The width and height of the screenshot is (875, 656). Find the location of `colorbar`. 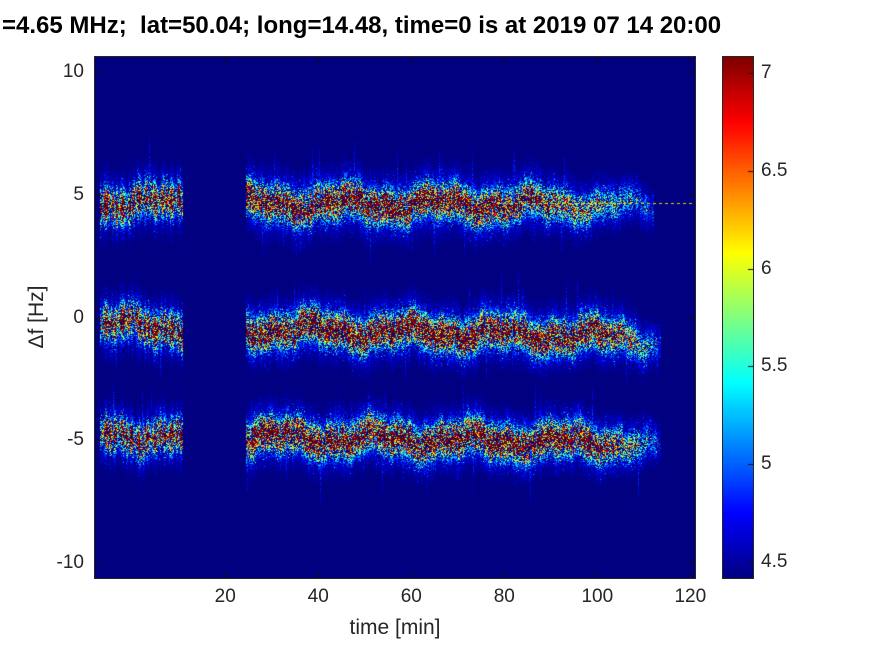

colorbar is located at coordinates (738, 317).